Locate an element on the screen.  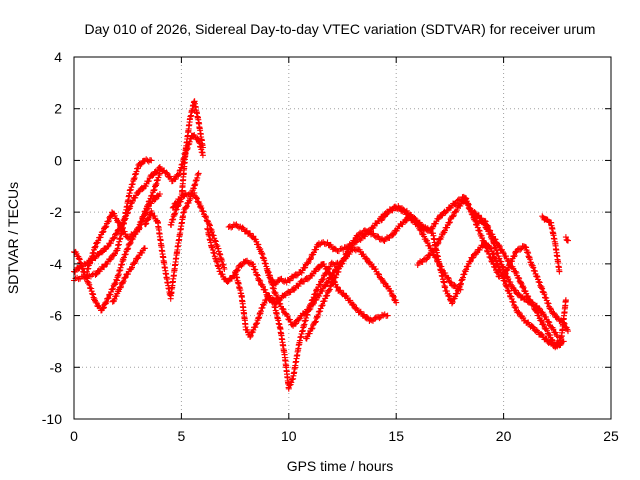
y-tick-label: 2 is located at coordinates (58, 109).